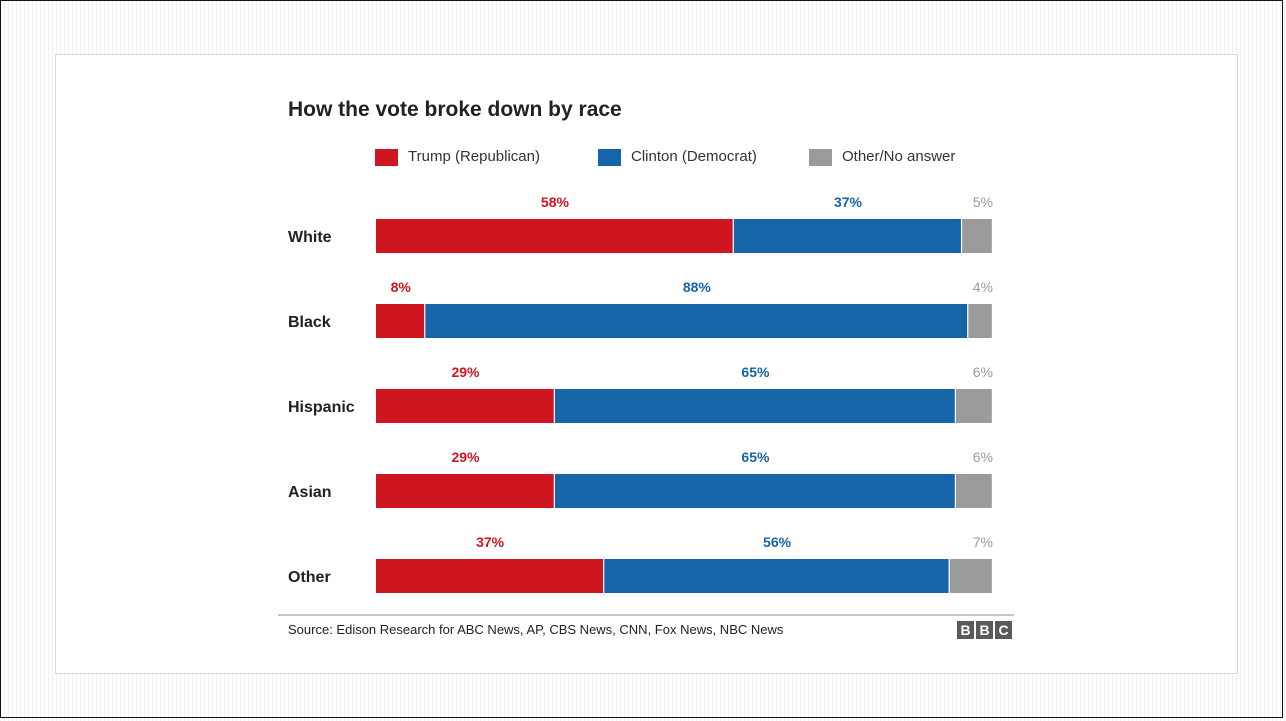 The height and width of the screenshot is (721, 1286). I want to click on category-label: White, so click(310, 237).